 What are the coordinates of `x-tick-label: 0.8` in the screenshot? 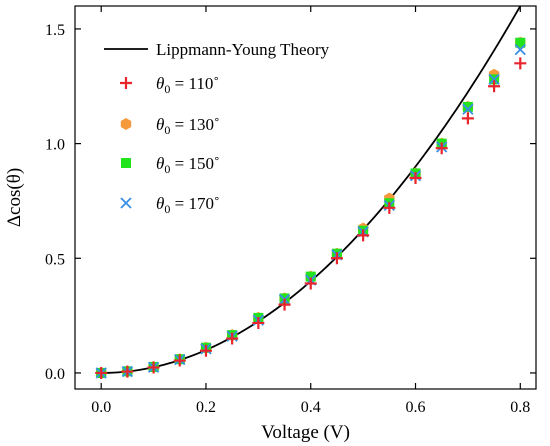 It's located at (520, 407).